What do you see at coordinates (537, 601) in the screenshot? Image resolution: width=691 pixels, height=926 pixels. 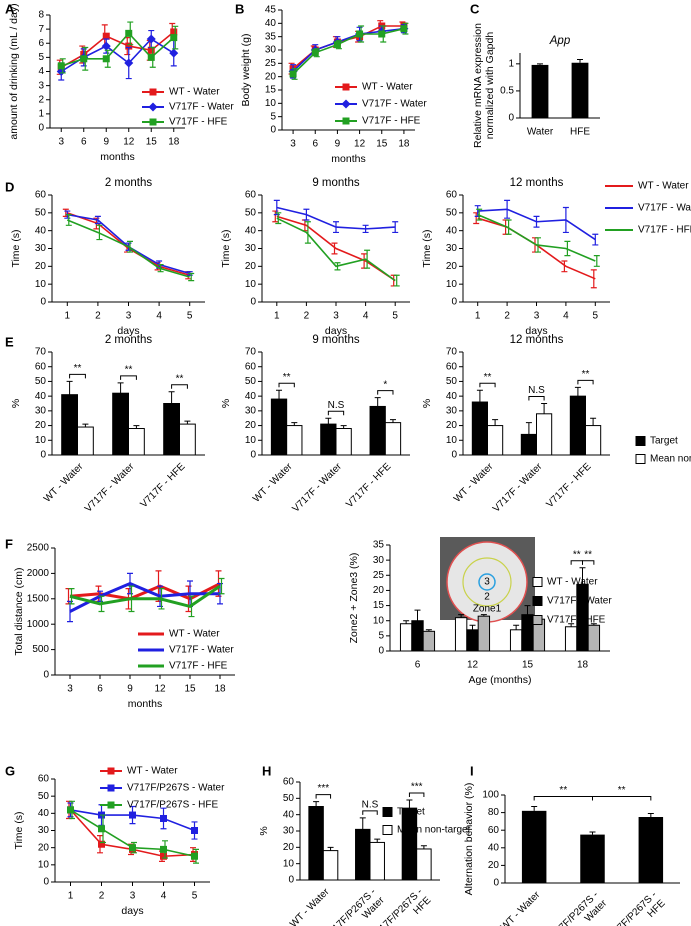 I see `legend-swatch` at bounding box center [537, 601].